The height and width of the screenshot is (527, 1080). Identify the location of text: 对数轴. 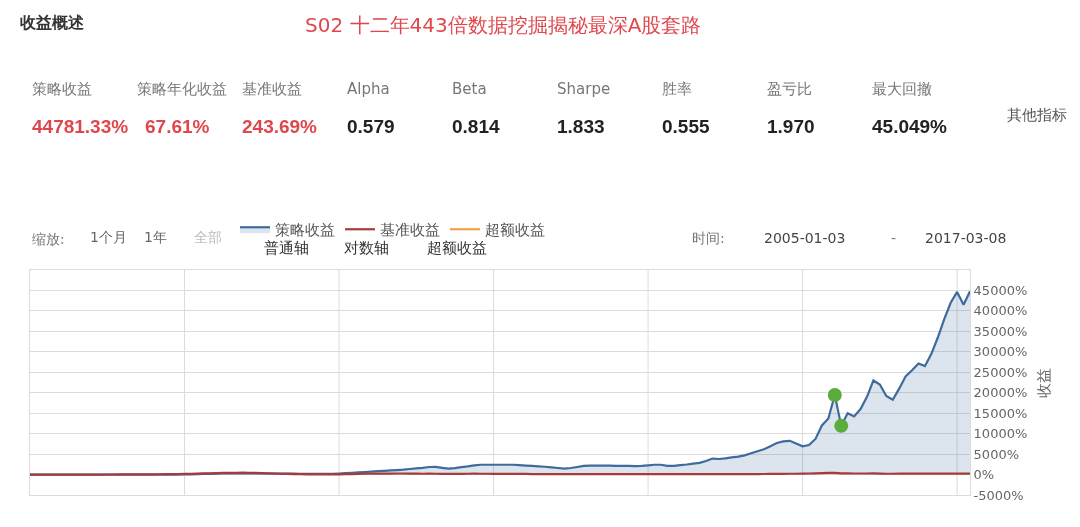
(366, 248).